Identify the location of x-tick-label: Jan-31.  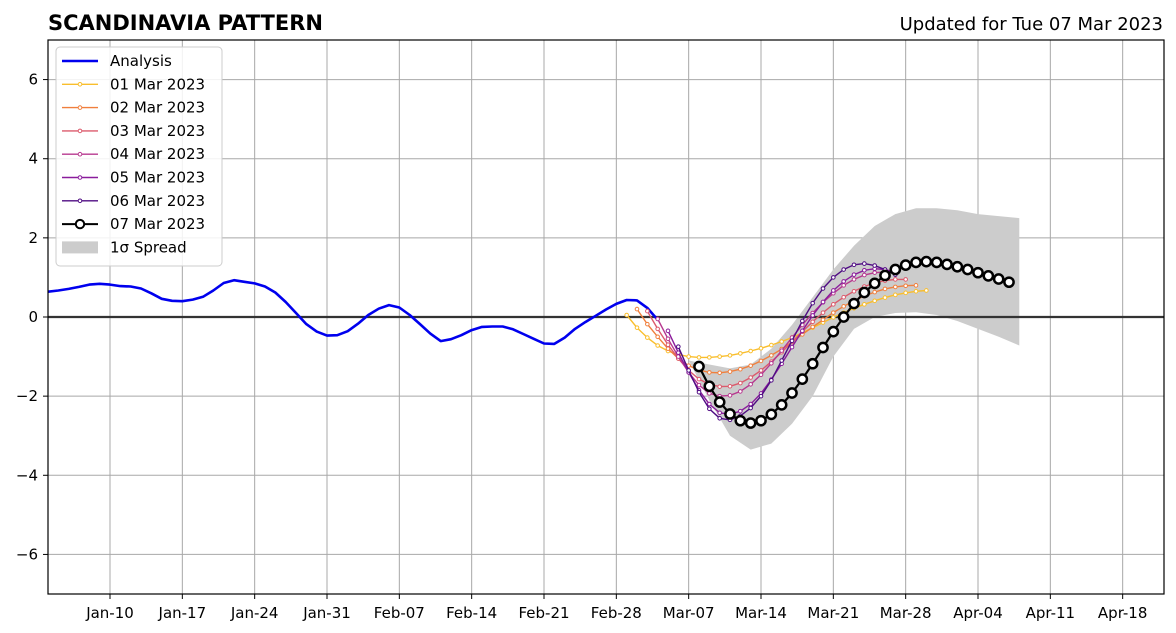
(326, 613).